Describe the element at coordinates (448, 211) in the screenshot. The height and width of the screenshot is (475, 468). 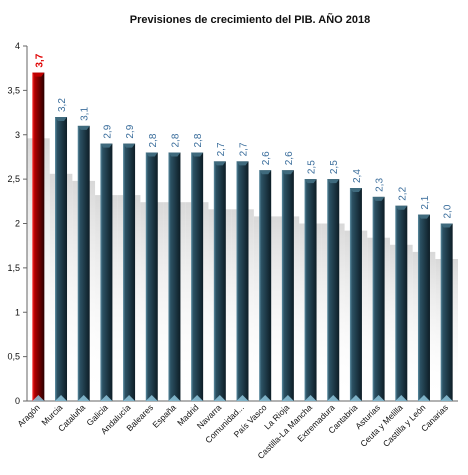
I see `data-label: 2,0` at that location.